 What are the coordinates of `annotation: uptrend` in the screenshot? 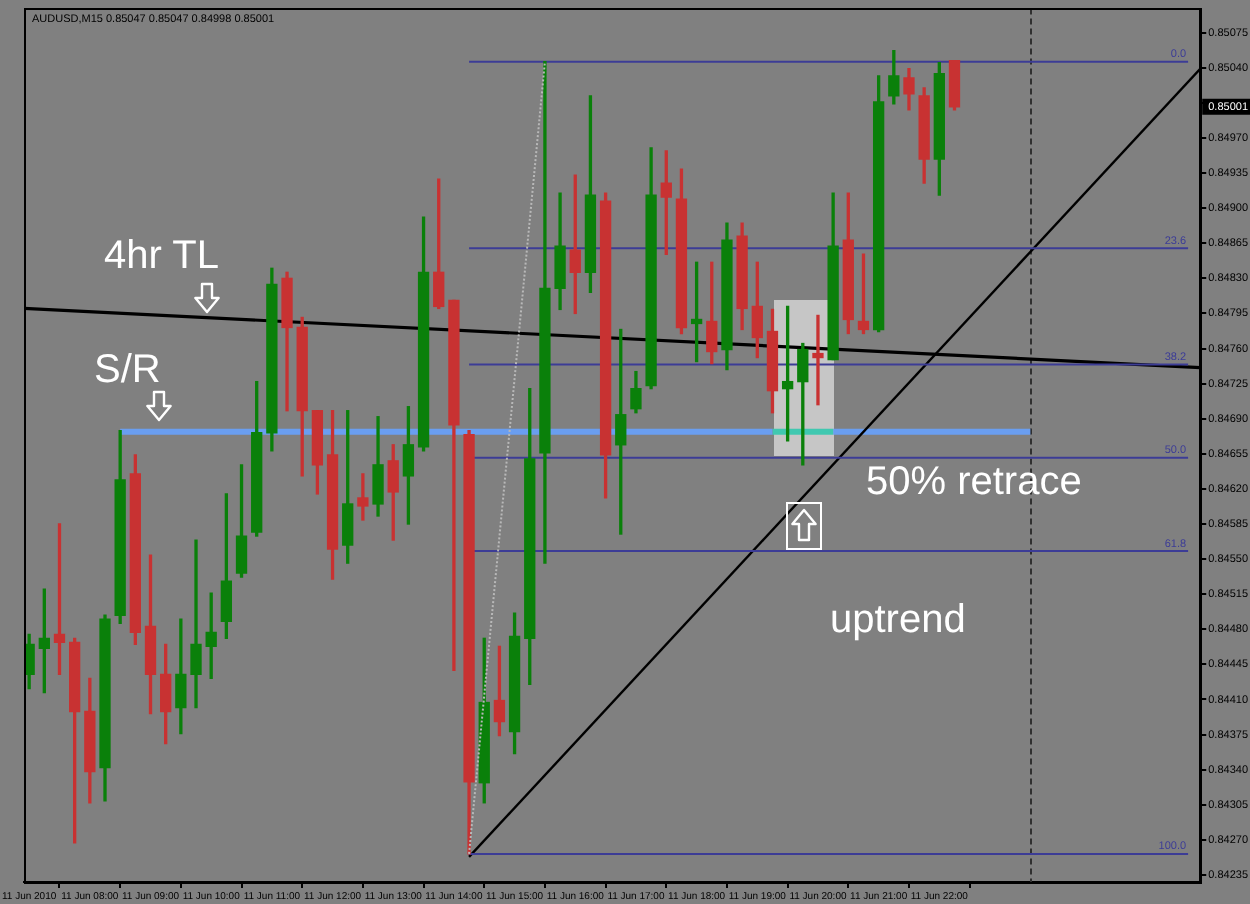 It's located at (898, 620).